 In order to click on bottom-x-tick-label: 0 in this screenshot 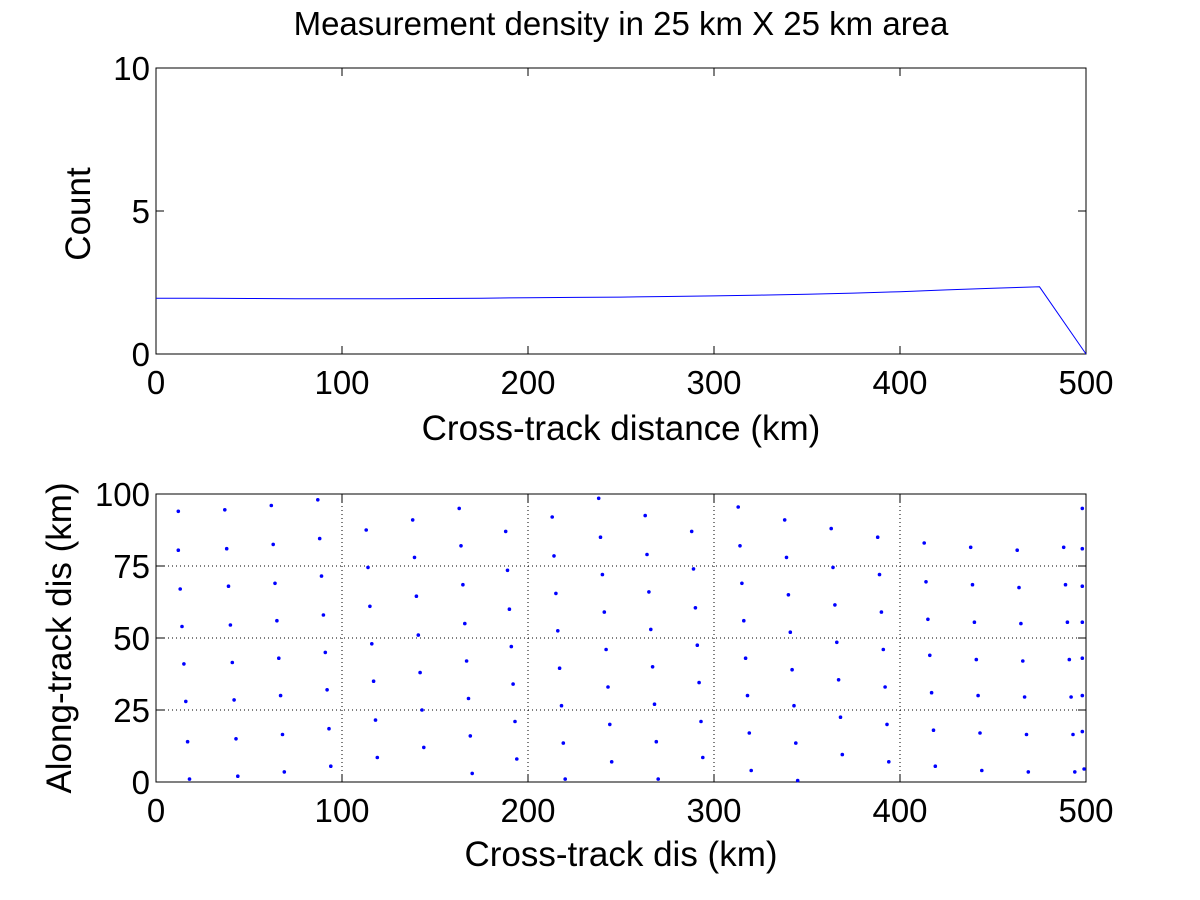, I will do `click(156, 810)`.